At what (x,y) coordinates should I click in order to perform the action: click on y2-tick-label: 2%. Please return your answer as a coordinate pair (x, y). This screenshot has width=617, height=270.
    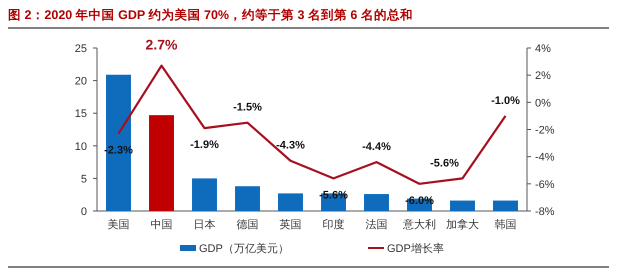
    Looking at the image, I should click on (543, 76).